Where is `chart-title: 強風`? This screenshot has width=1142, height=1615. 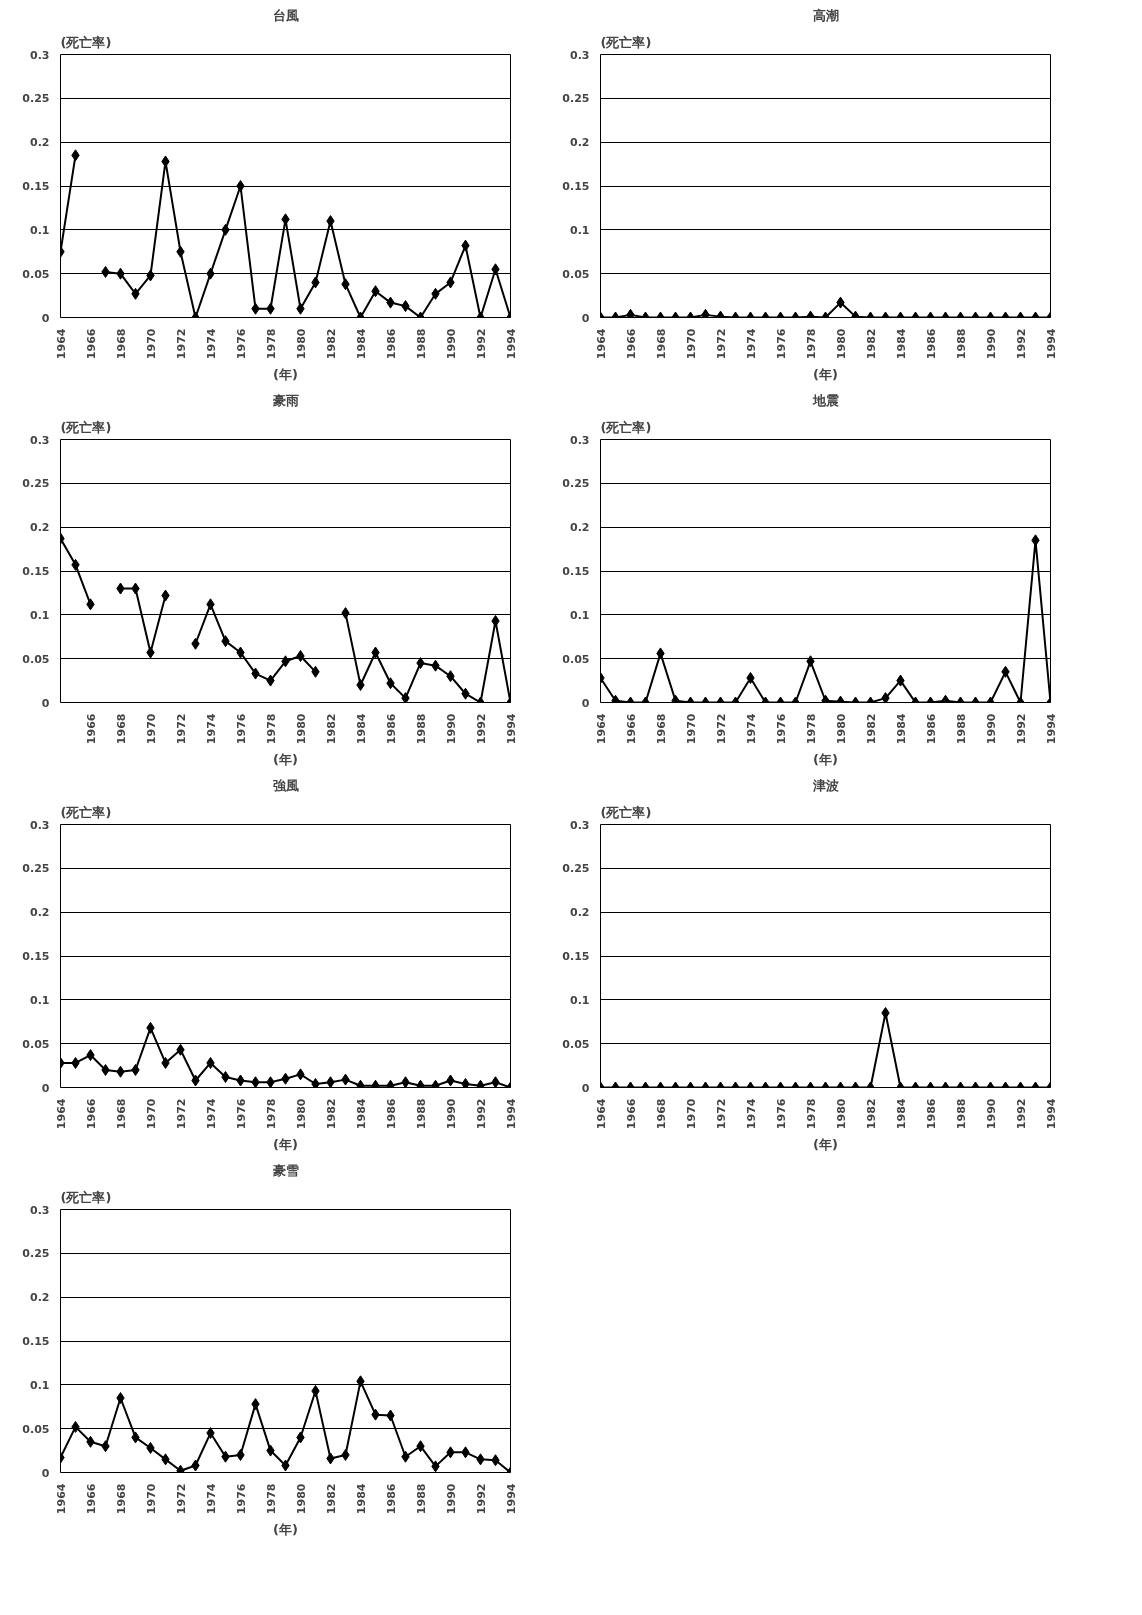
chart-title: 強風 is located at coordinates (285, 785).